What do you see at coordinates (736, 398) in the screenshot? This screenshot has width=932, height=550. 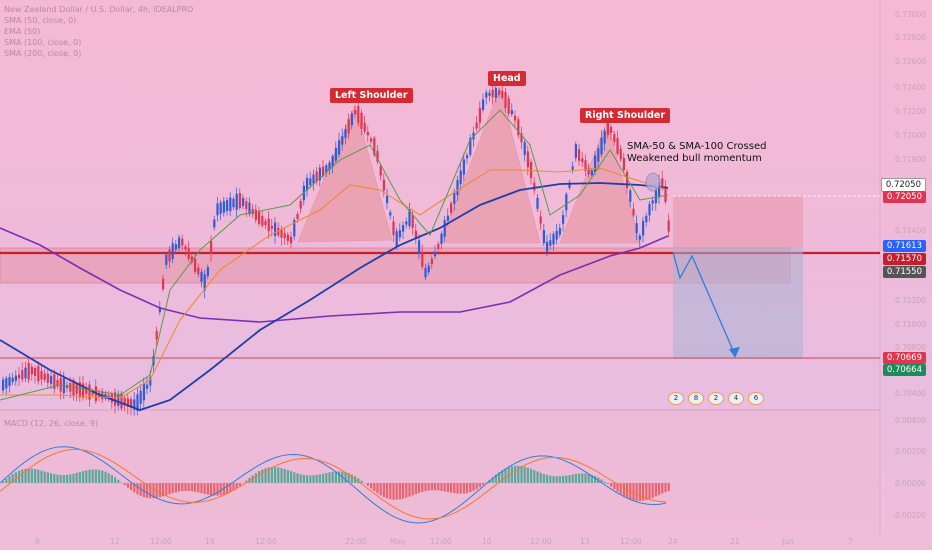 I see `event-icon: 4` at bounding box center [736, 398].